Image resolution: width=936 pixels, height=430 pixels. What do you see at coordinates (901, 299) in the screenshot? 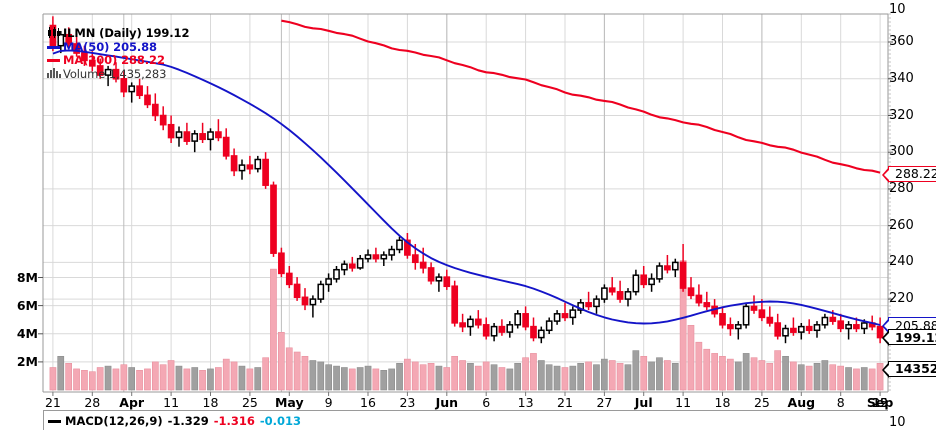
I see `price-axis-label: 220` at bounding box center [901, 299].